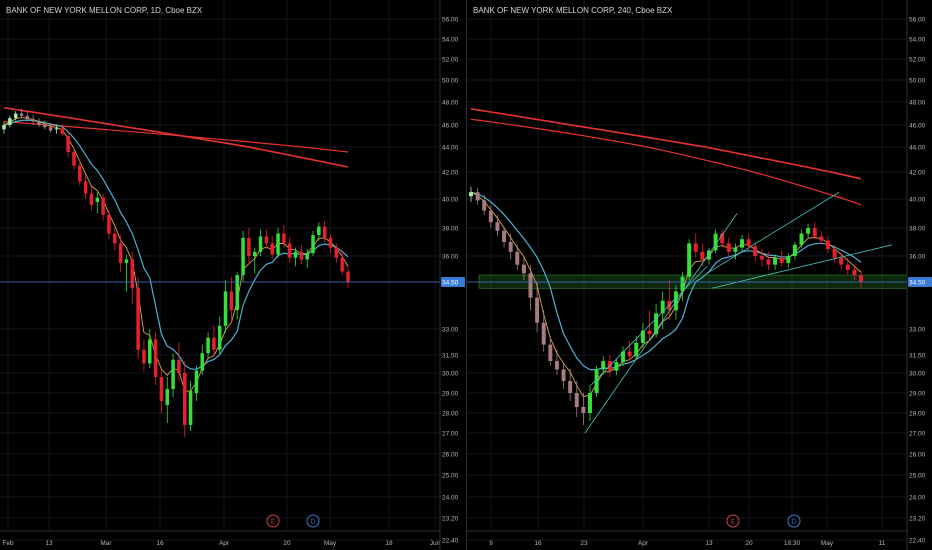 The height and width of the screenshot is (550, 932). I want to click on y-axis-tick-label: 46.00, so click(450, 126).